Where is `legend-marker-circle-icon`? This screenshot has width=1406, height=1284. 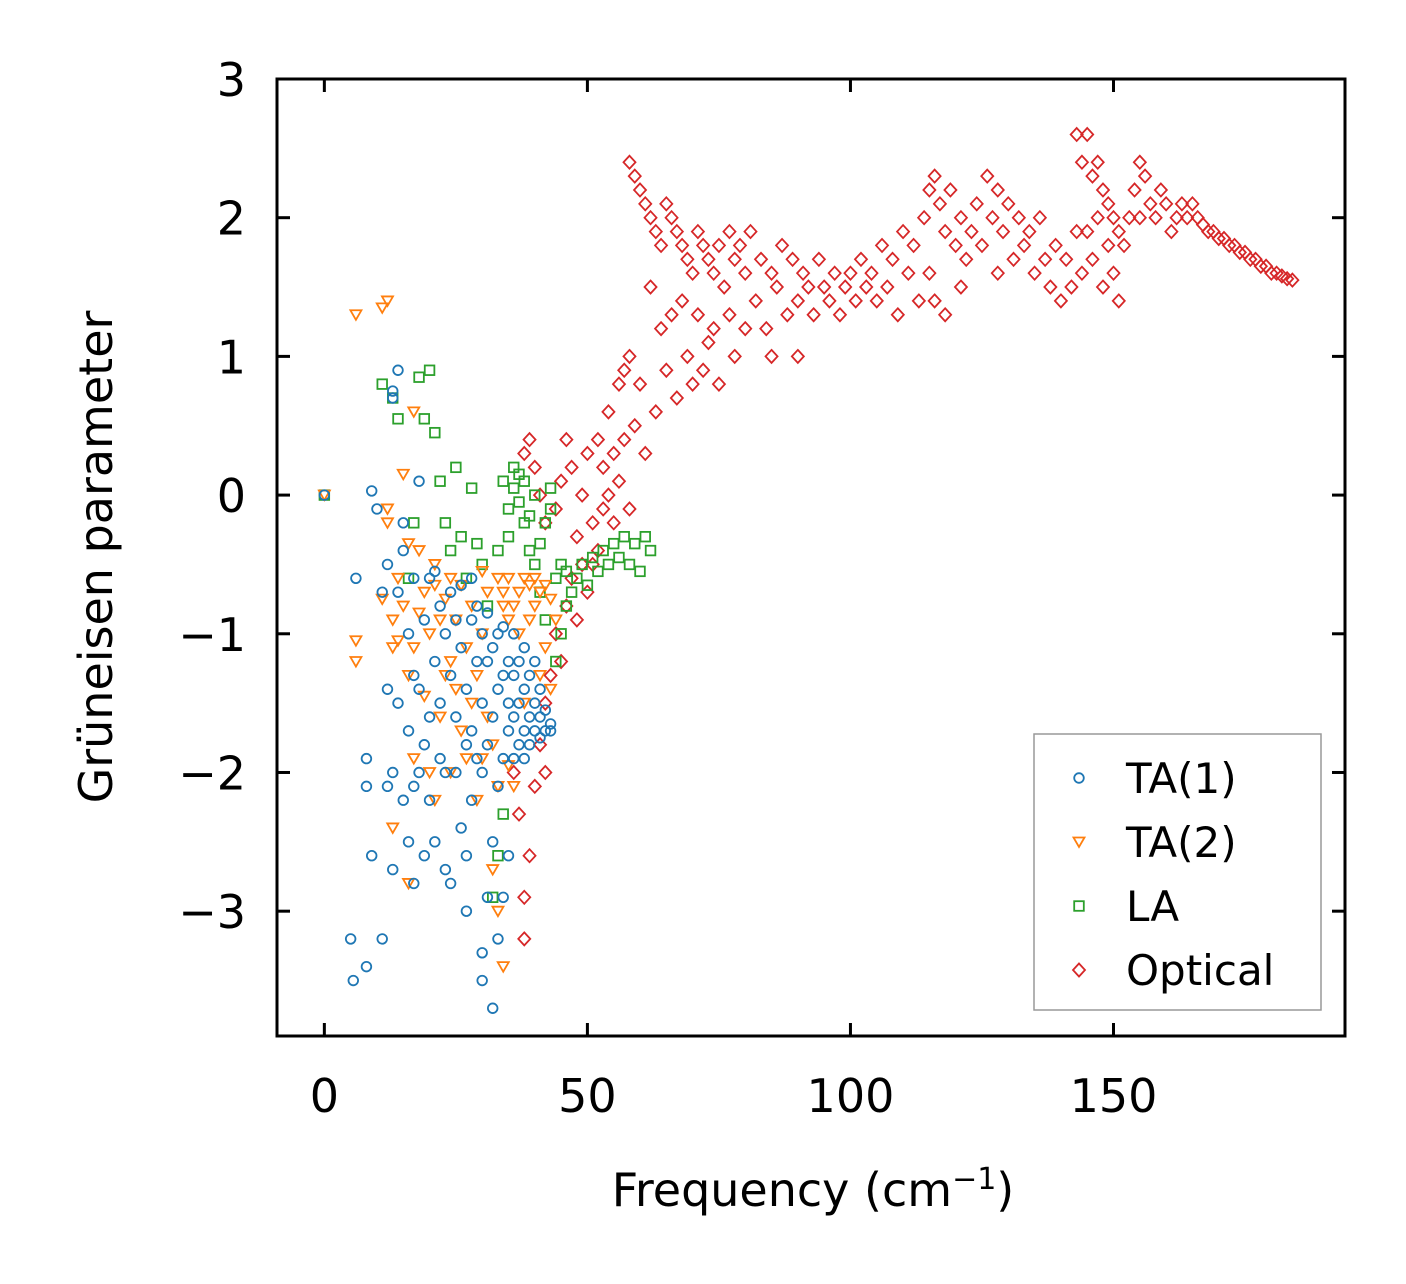 legend-marker-circle-icon is located at coordinates (1079, 778).